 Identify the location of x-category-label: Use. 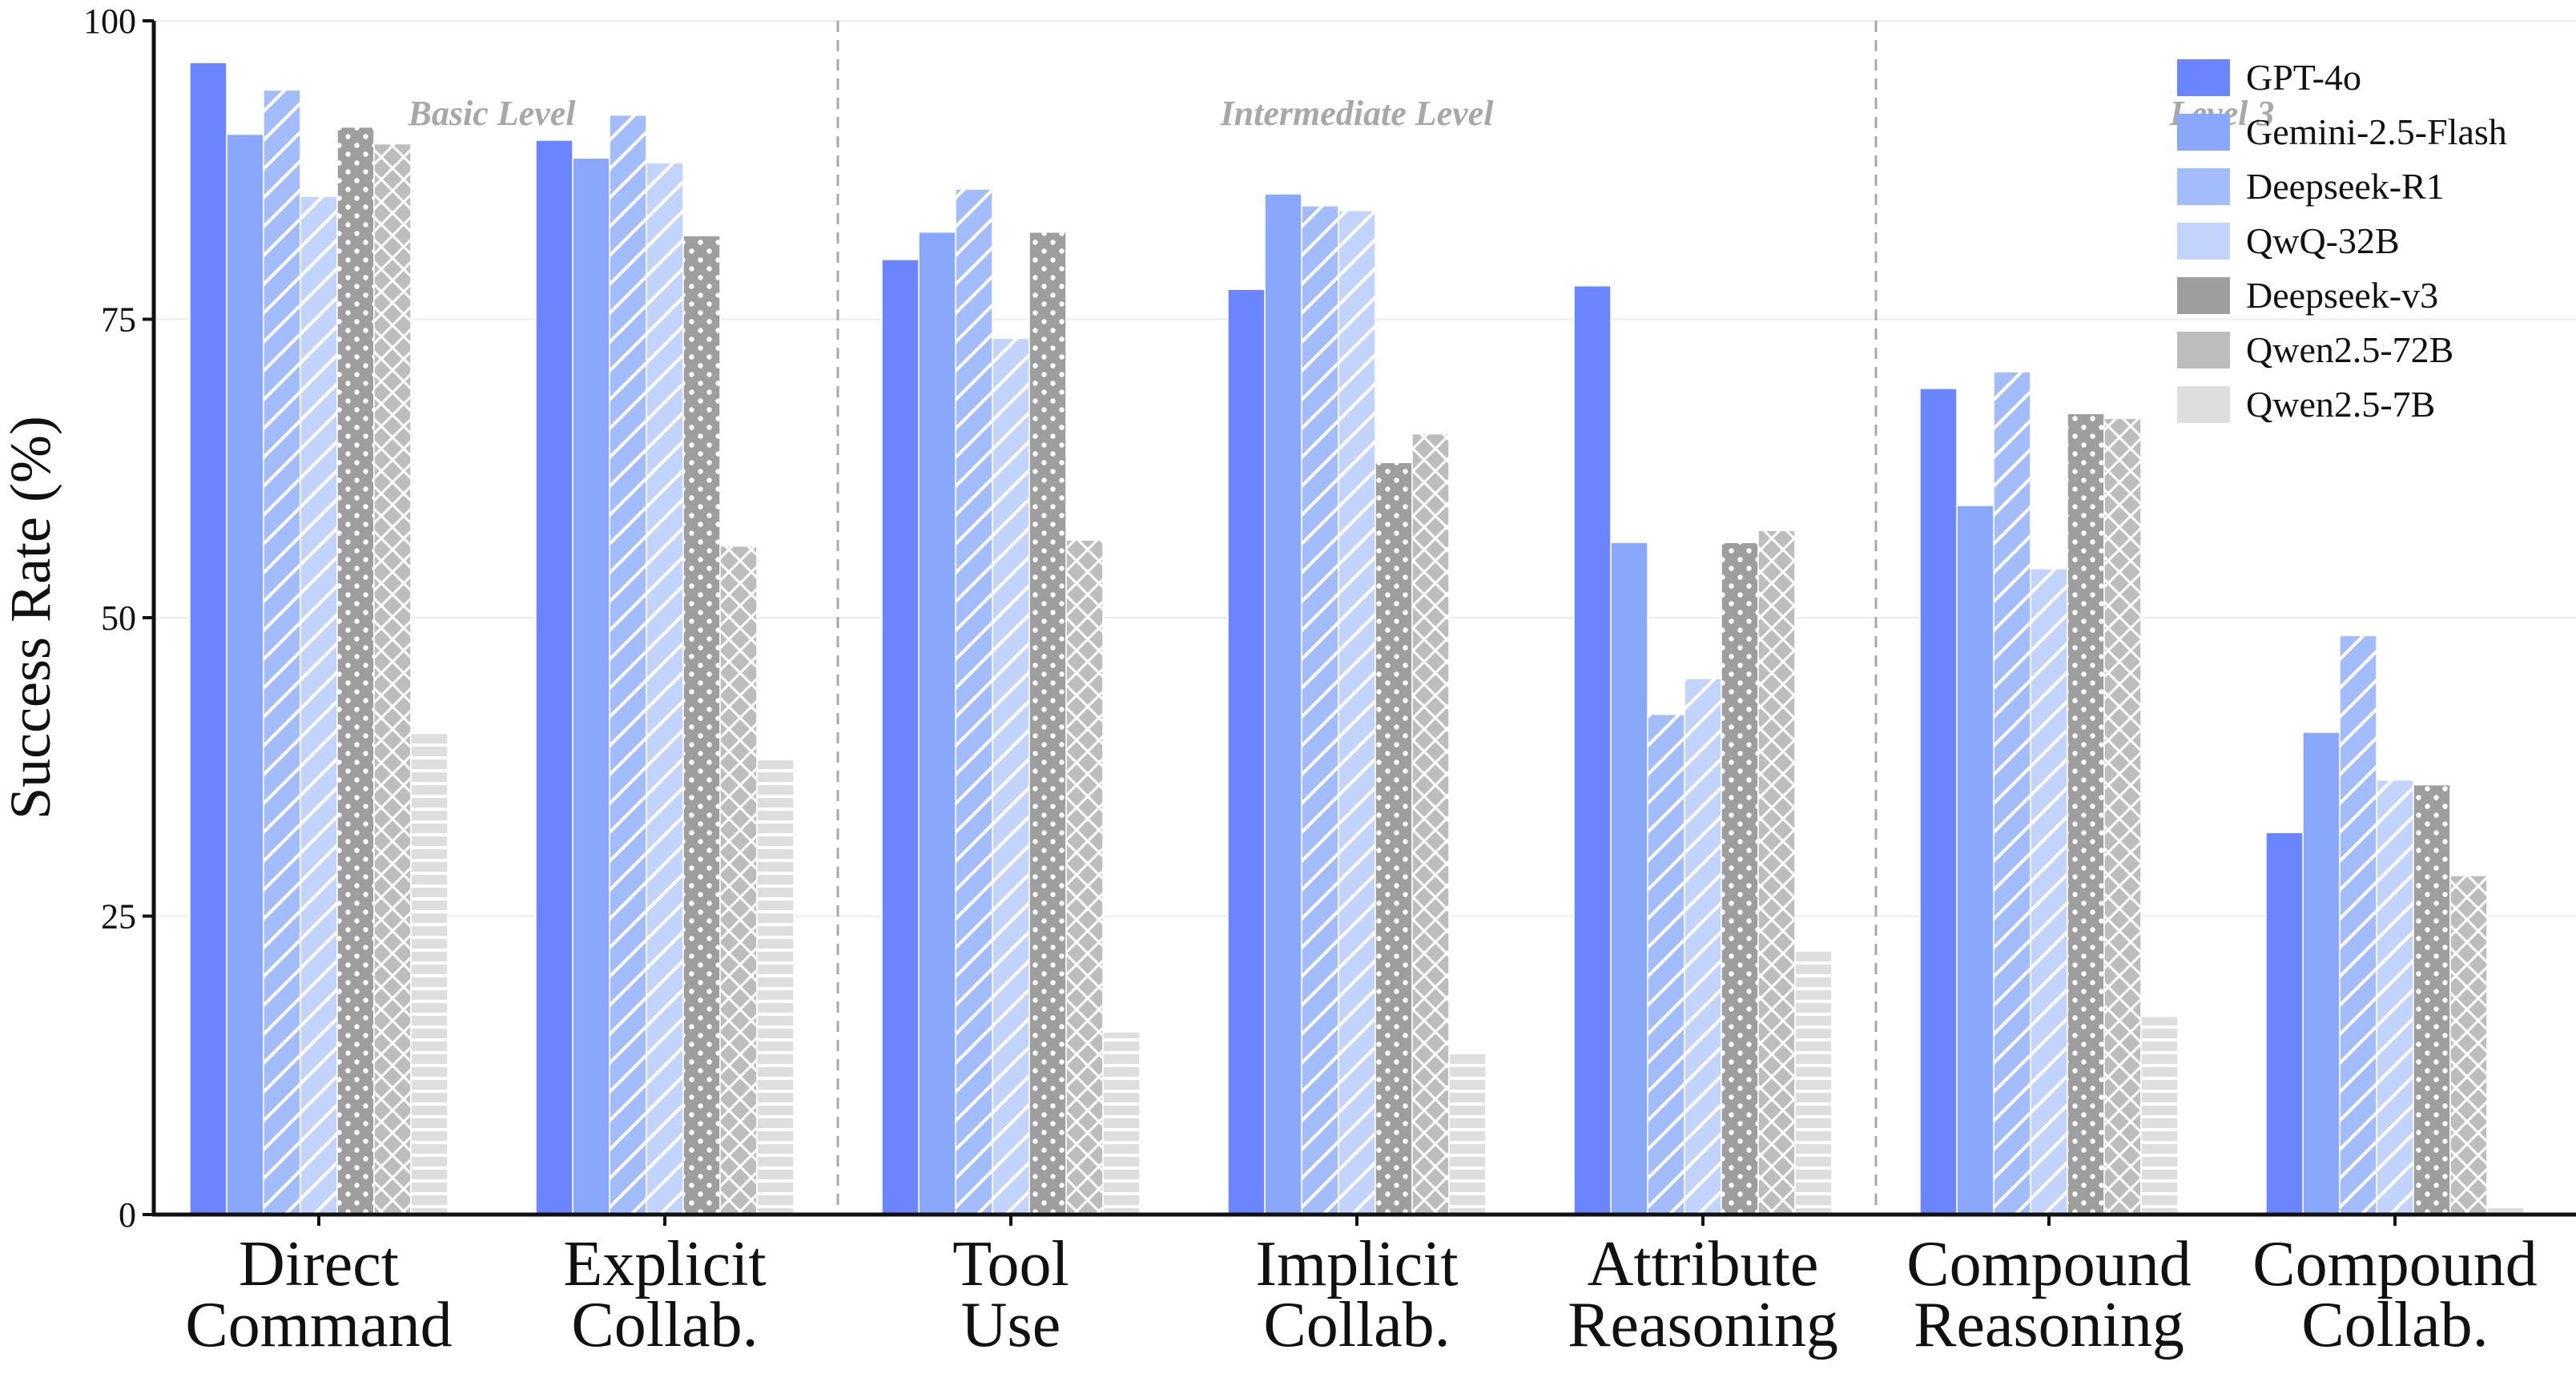
(1011, 1325).